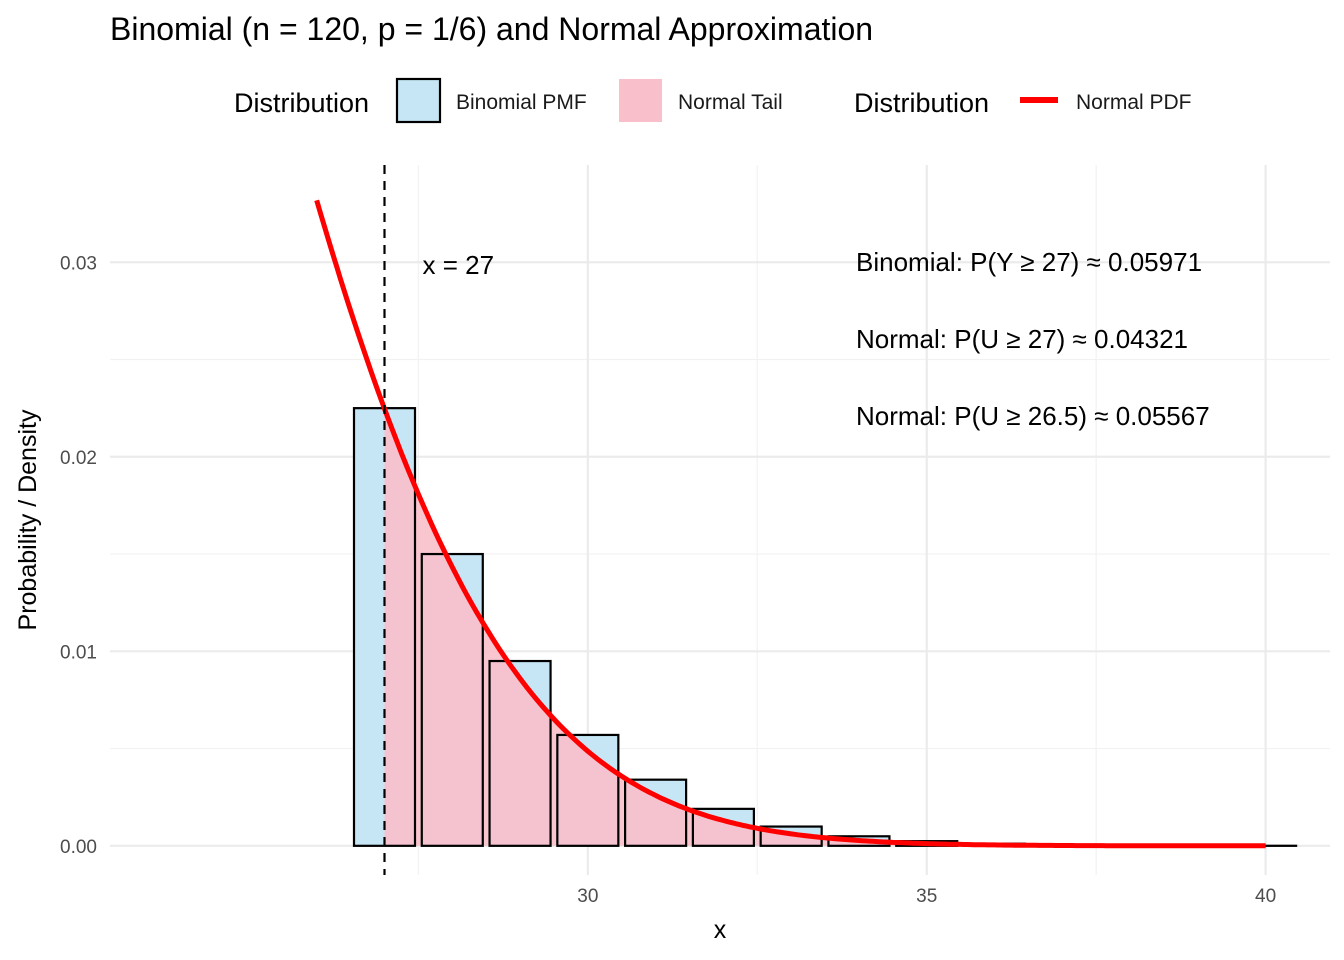  What do you see at coordinates (459, 265) in the screenshot?
I see `reference-line-label: x = 27` at bounding box center [459, 265].